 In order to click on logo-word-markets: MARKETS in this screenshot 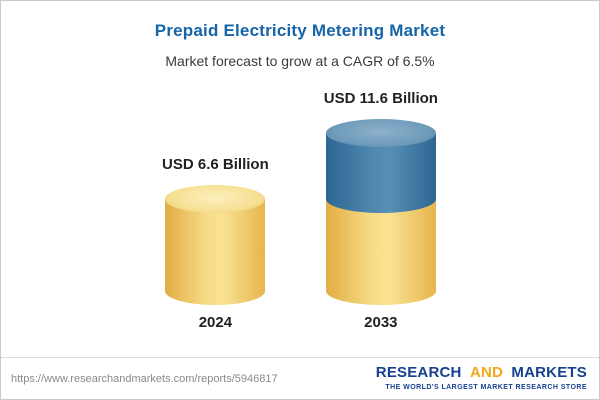, I will do `click(549, 373)`.